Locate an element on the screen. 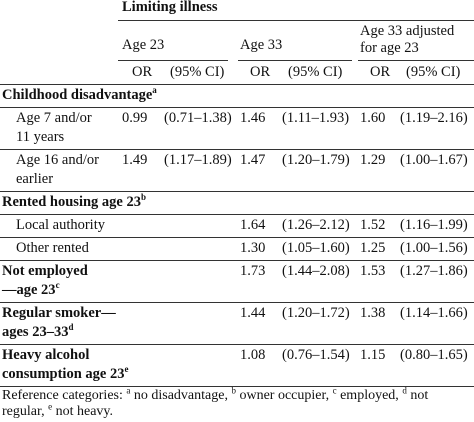 The height and width of the screenshot is (422, 474). cell-value: 0.99 is located at coordinates (135, 118).